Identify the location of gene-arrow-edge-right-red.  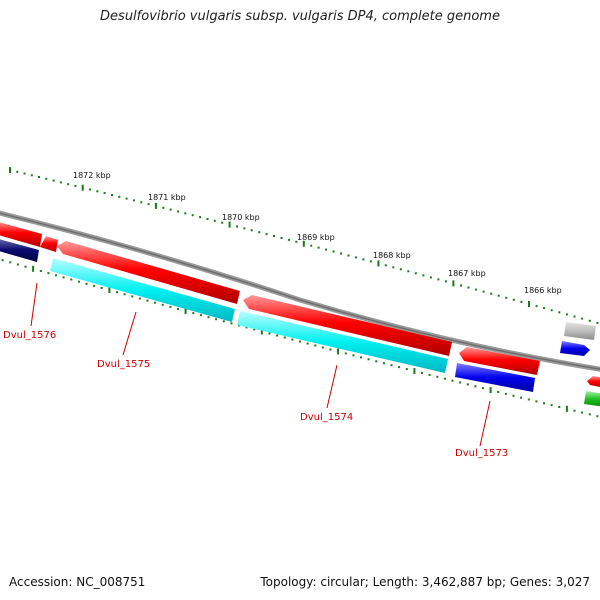
(593, 382).